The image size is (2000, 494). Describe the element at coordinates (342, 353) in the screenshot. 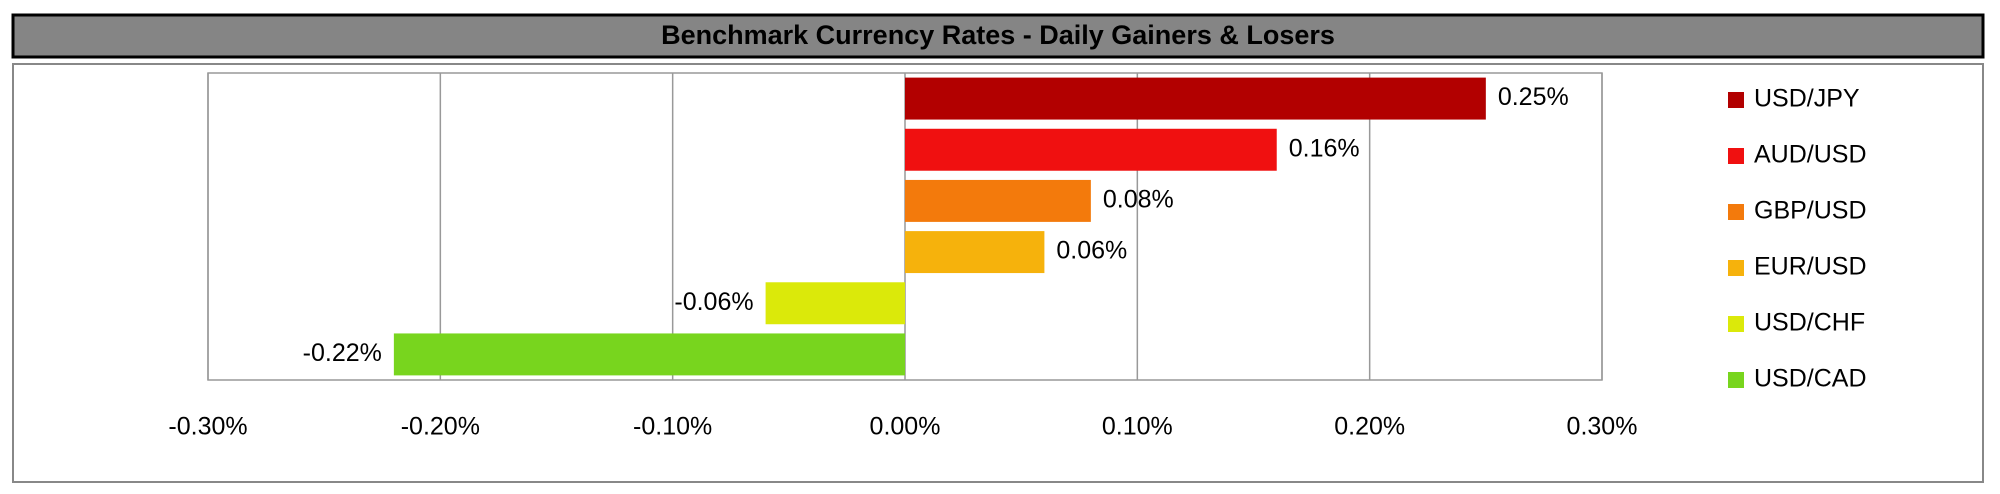

I see `value-label: -0.22%` at that location.